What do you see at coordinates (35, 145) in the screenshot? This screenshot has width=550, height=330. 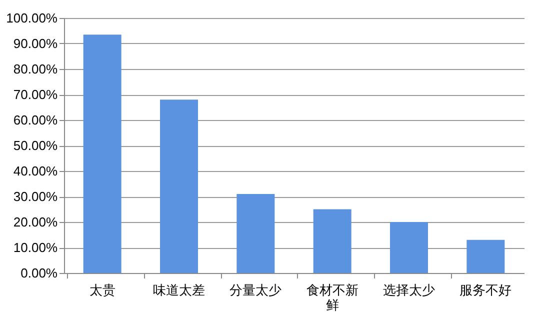 I see `y-tick-label: 50.00%` at bounding box center [35, 145].